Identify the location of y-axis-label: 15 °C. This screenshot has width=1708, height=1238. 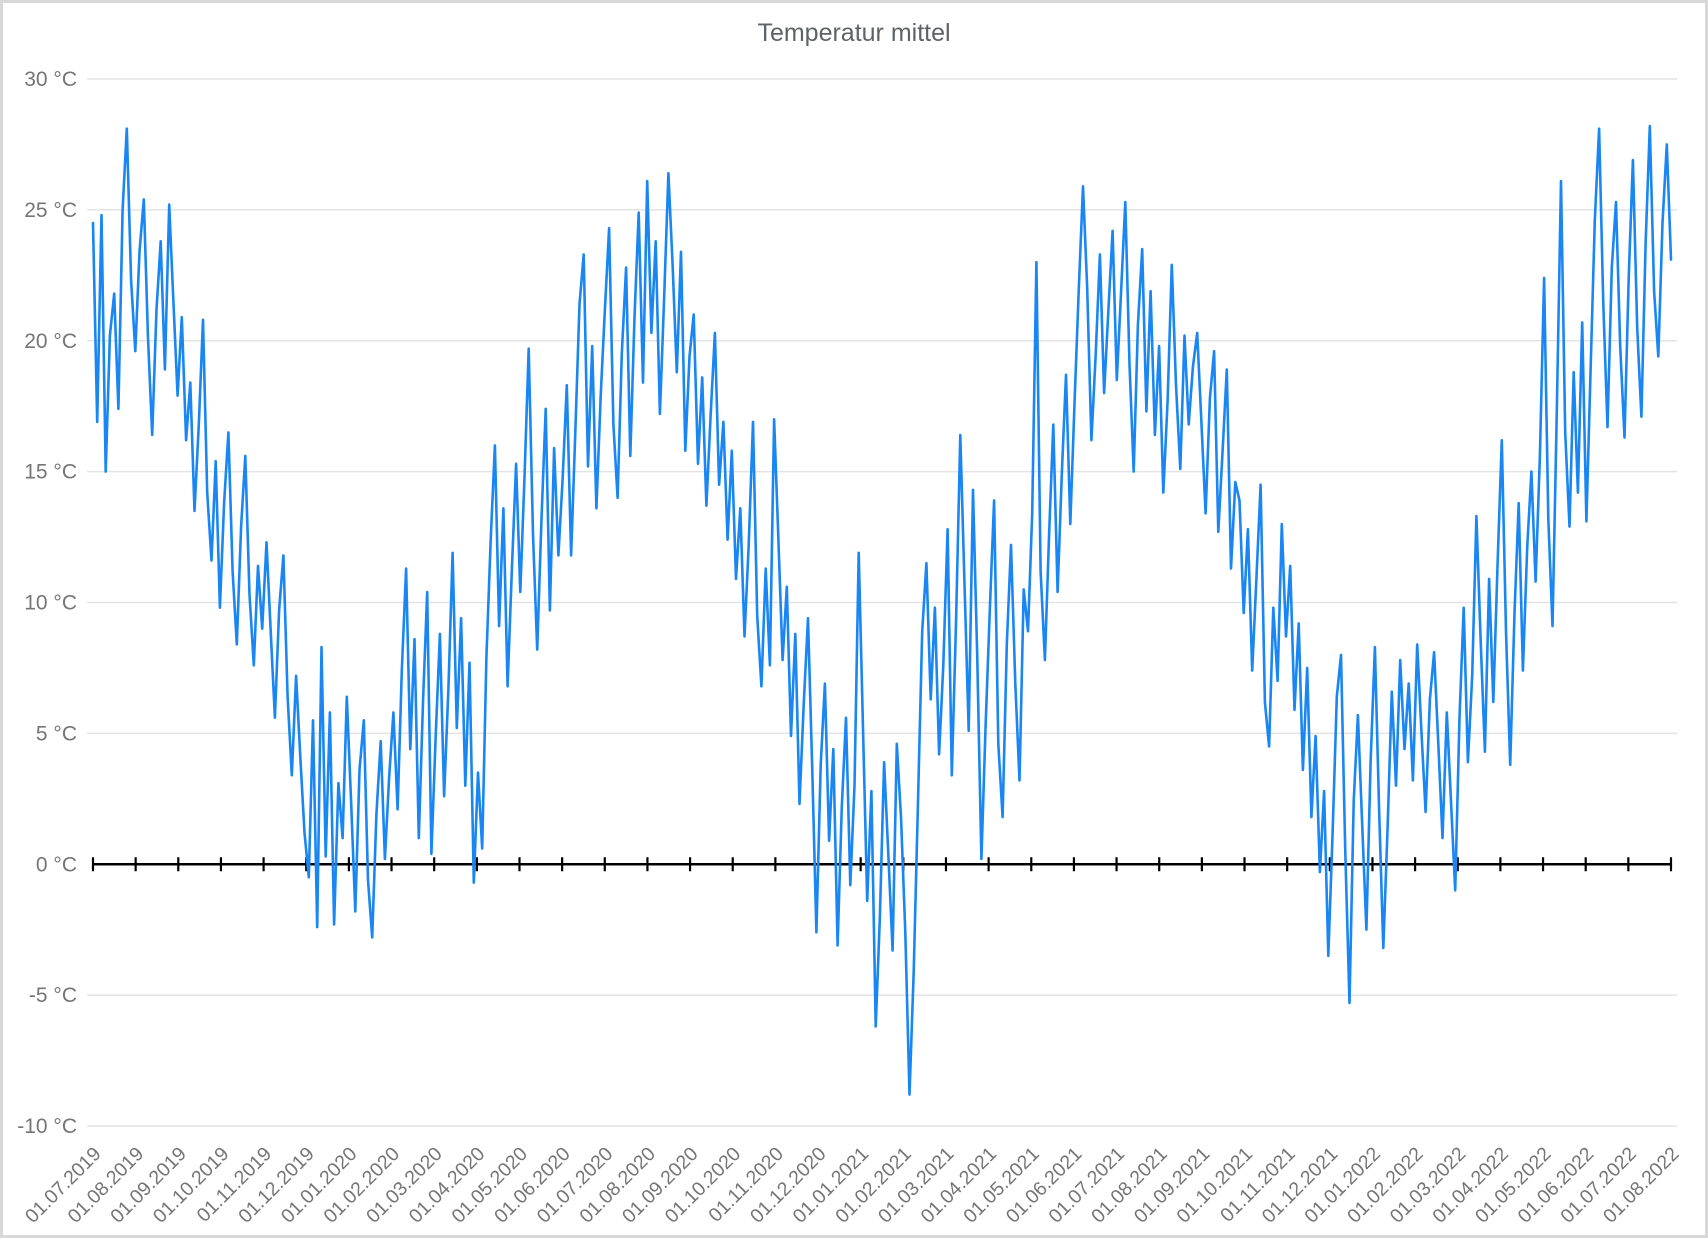
(50, 472).